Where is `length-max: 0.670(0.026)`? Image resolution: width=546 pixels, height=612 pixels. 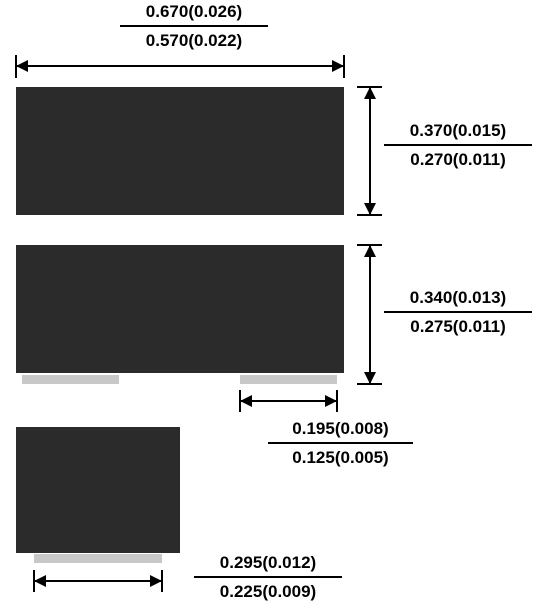 length-max: 0.670(0.026) is located at coordinates (194, 11).